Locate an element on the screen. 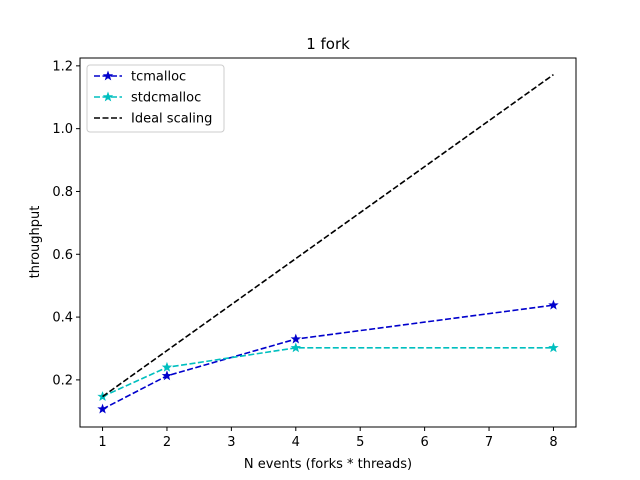 Image resolution: width=640 pixels, height=480 pixels. legend-label-tcmalloc: tcmalloc is located at coordinates (158, 77).